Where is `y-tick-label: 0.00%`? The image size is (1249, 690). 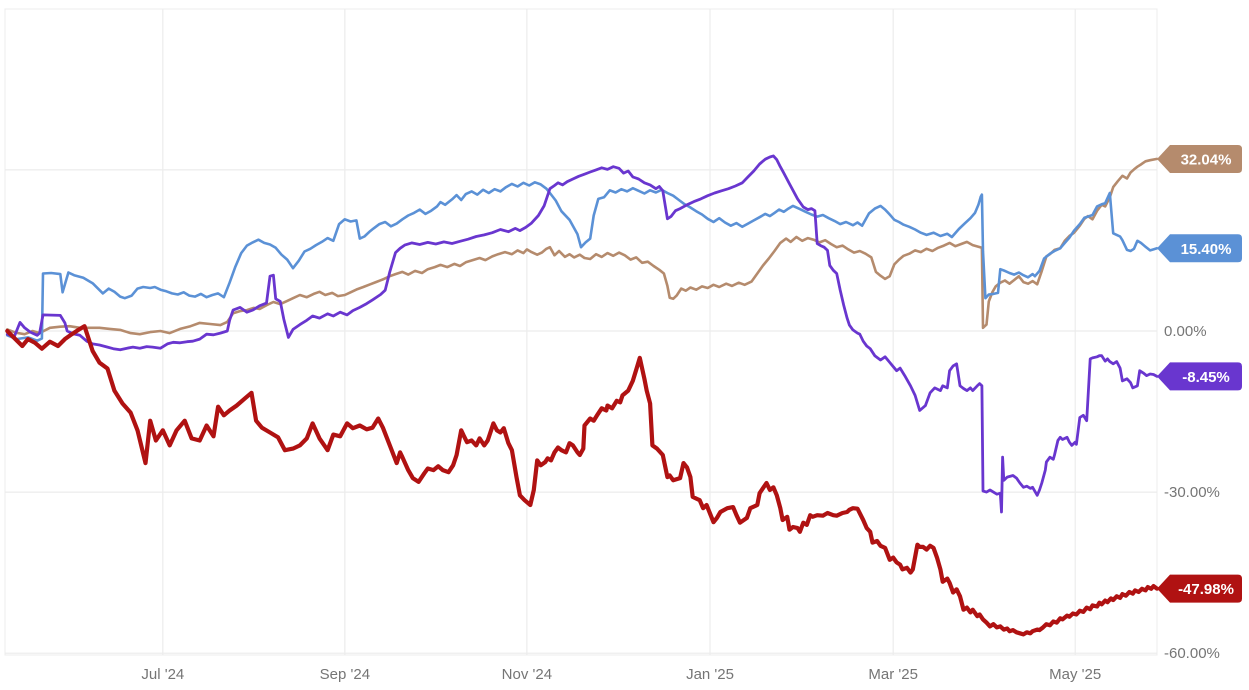
y-tick-label: 0.00% is located at coordinates (1185, 331).